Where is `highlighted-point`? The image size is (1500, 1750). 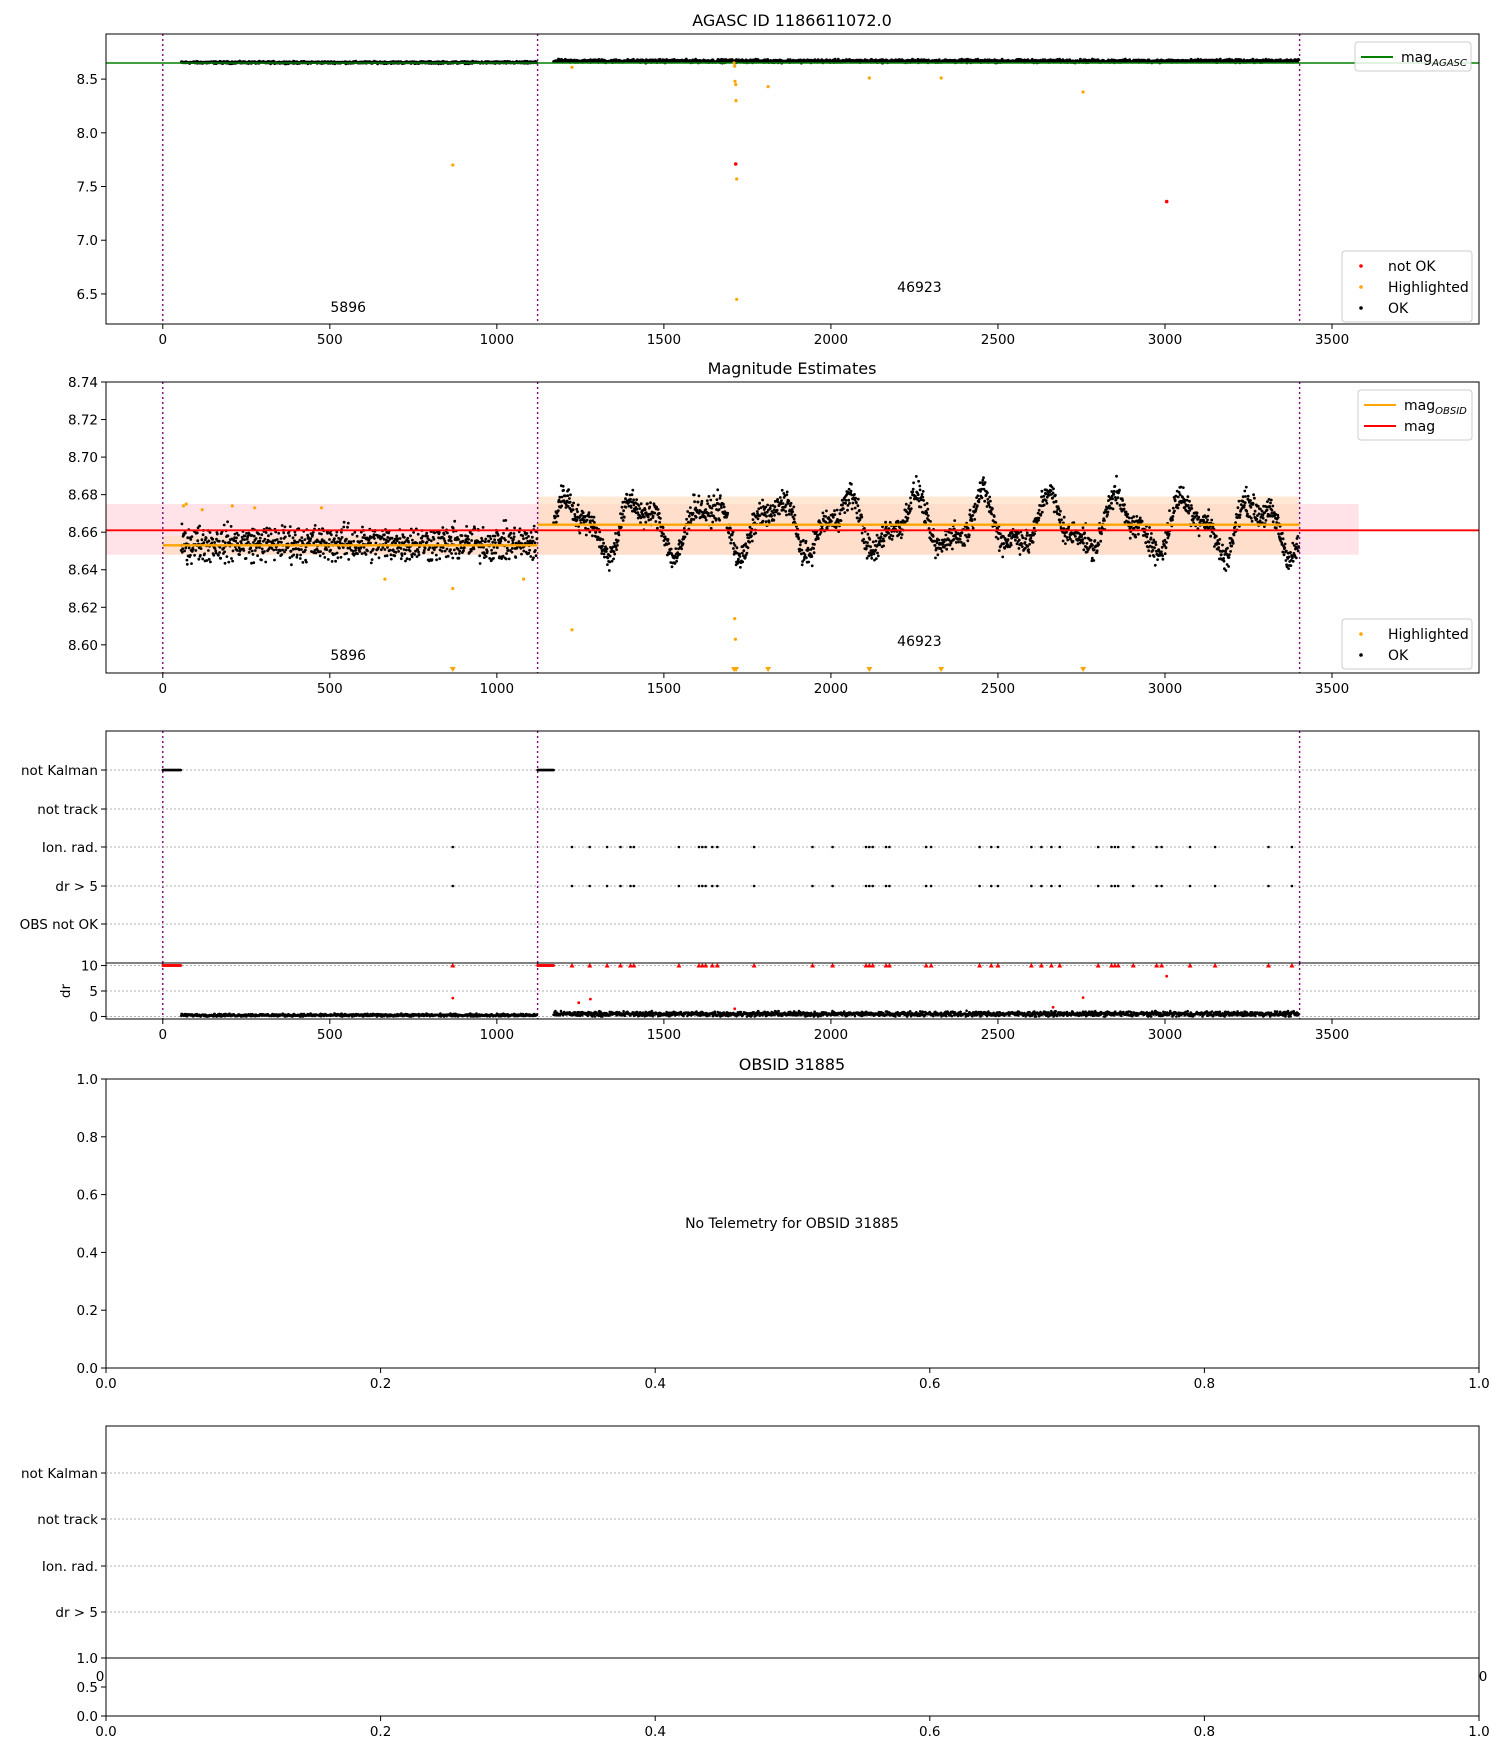 highlighted-point is located at coordinates (1083, 92).